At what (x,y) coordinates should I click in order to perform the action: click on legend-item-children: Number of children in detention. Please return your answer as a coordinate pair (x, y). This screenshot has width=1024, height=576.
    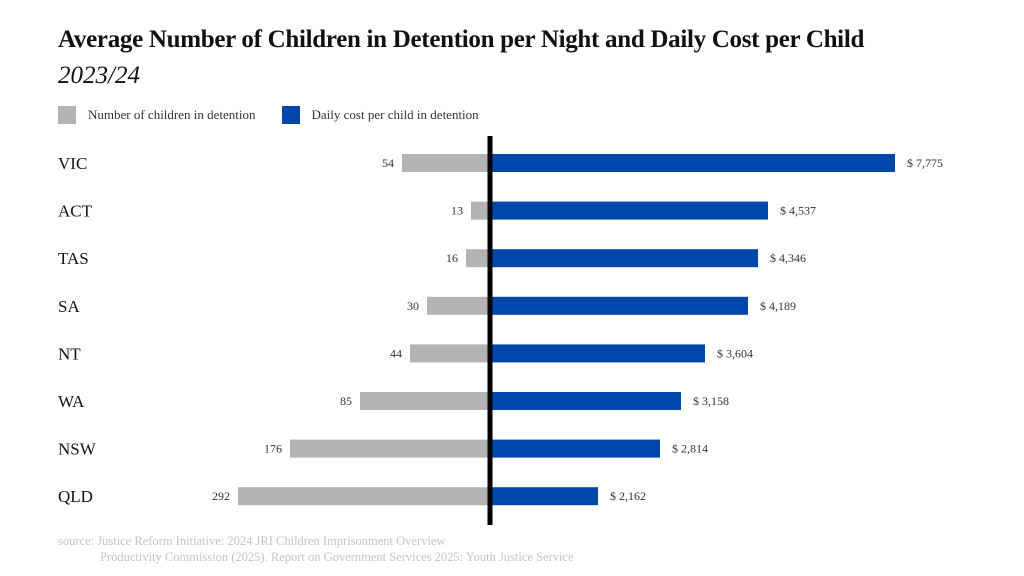
    Looking at the image, I should click on (157, 115).